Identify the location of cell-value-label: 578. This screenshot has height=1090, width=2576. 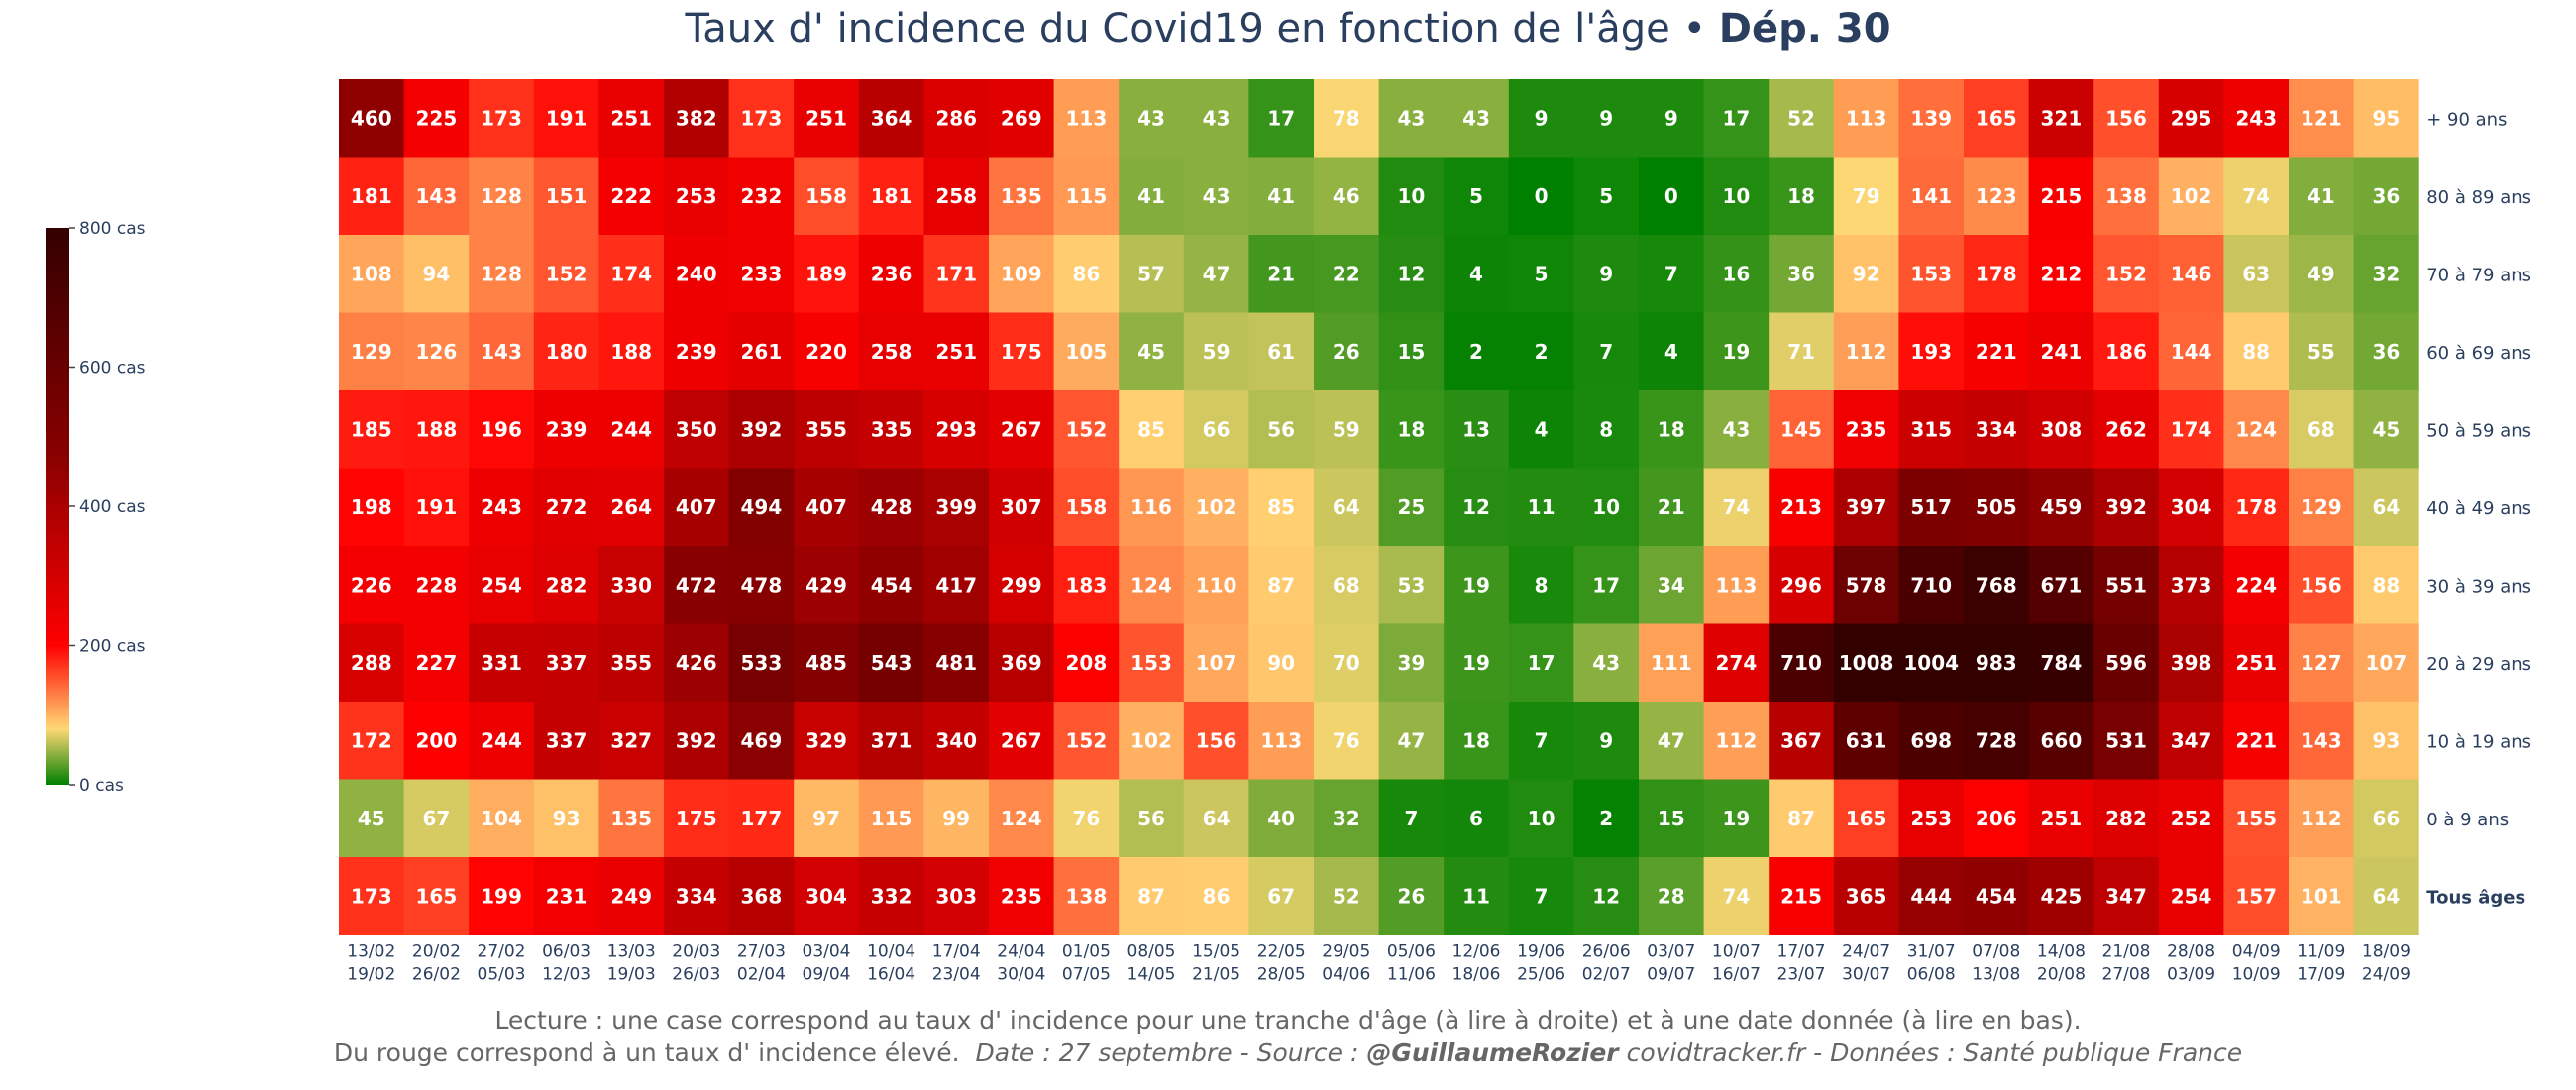
(1866, 585).